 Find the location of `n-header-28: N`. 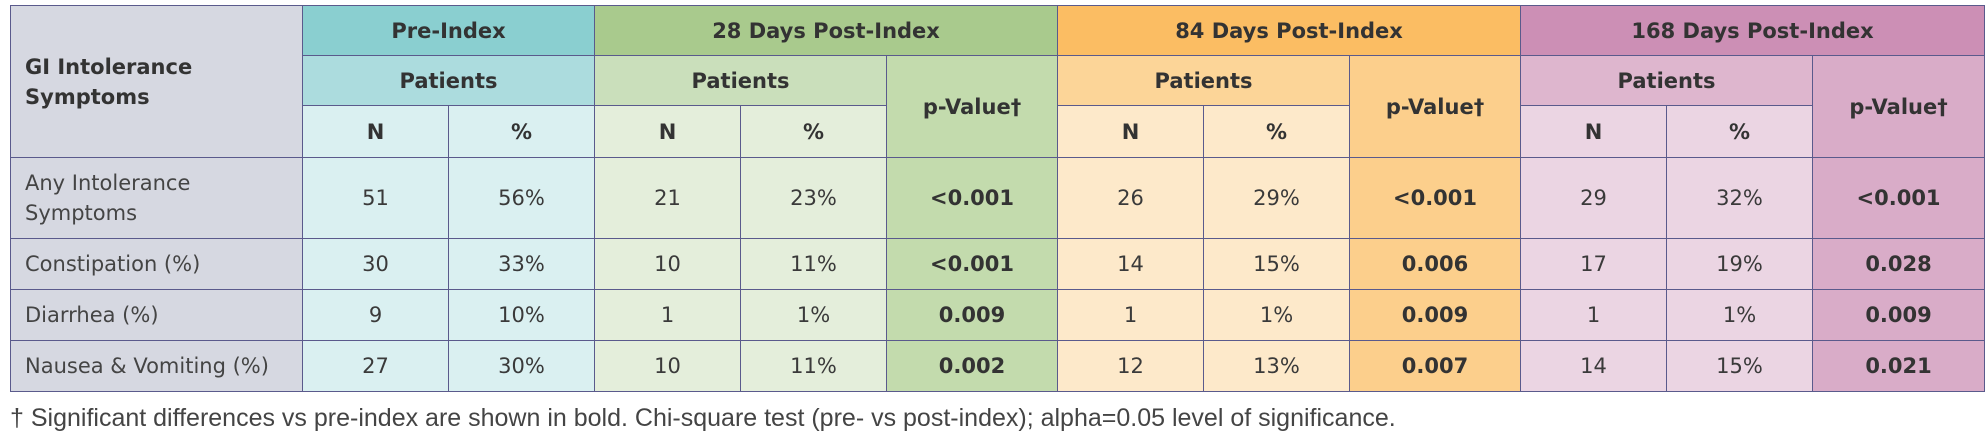

n-header-28: N is located at coordinates (668, 131).